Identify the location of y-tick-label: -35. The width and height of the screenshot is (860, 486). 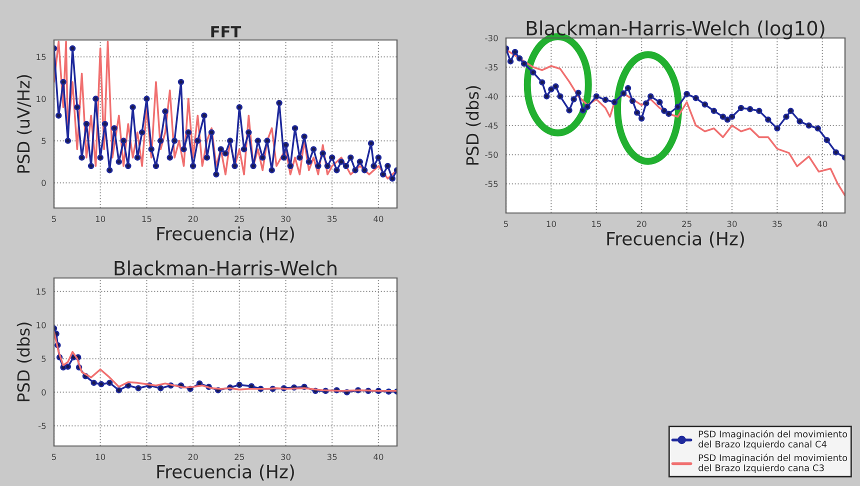
(491, 67).